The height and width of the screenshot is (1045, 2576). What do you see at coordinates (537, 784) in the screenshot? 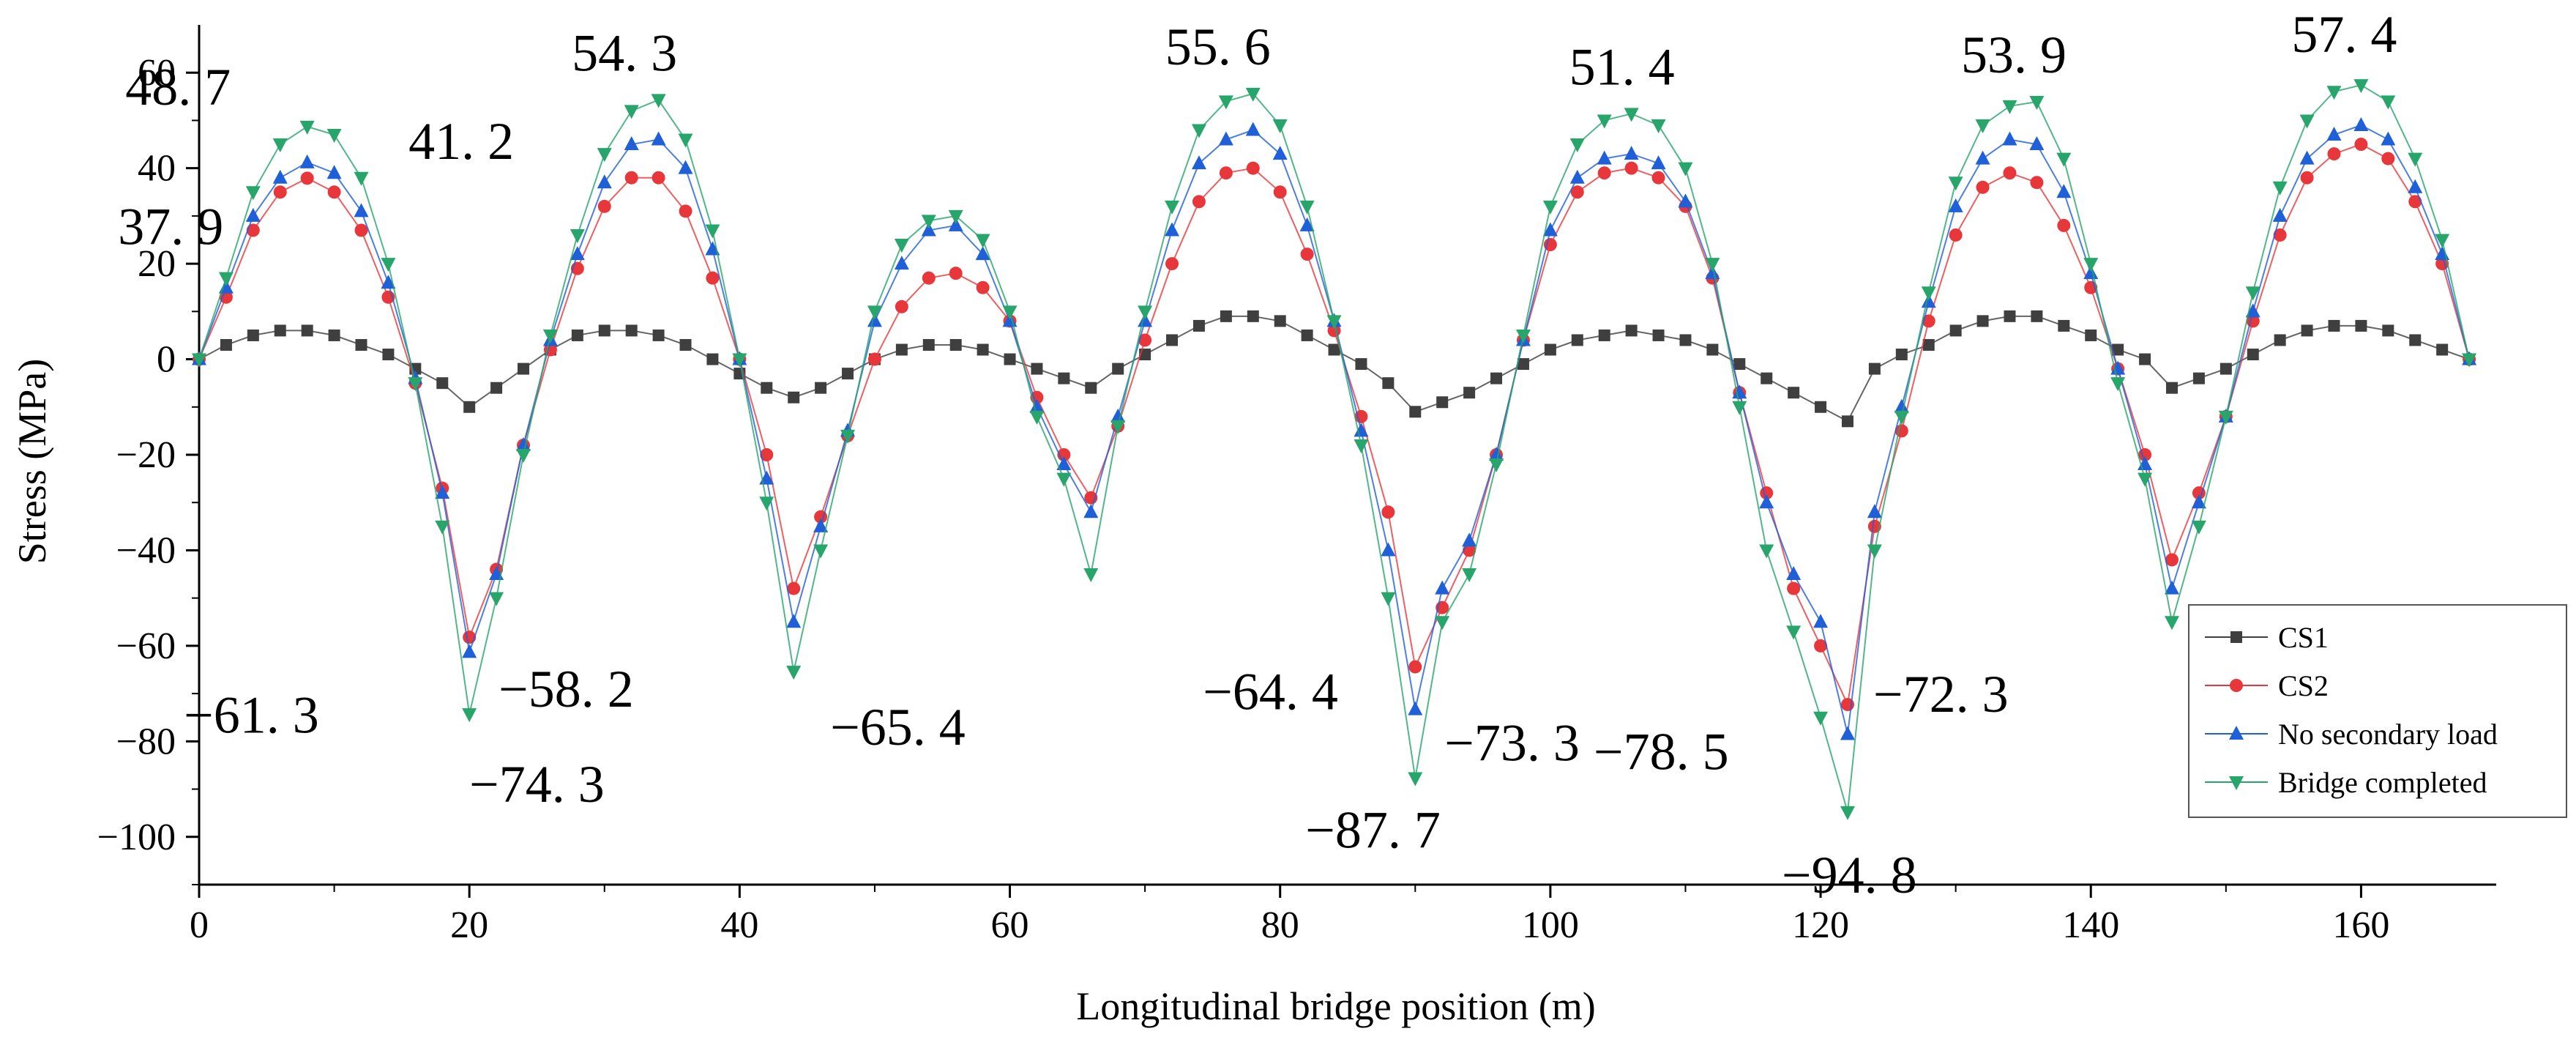
I see `annotation-label: −74. 3` at bounding box center [537, 784].